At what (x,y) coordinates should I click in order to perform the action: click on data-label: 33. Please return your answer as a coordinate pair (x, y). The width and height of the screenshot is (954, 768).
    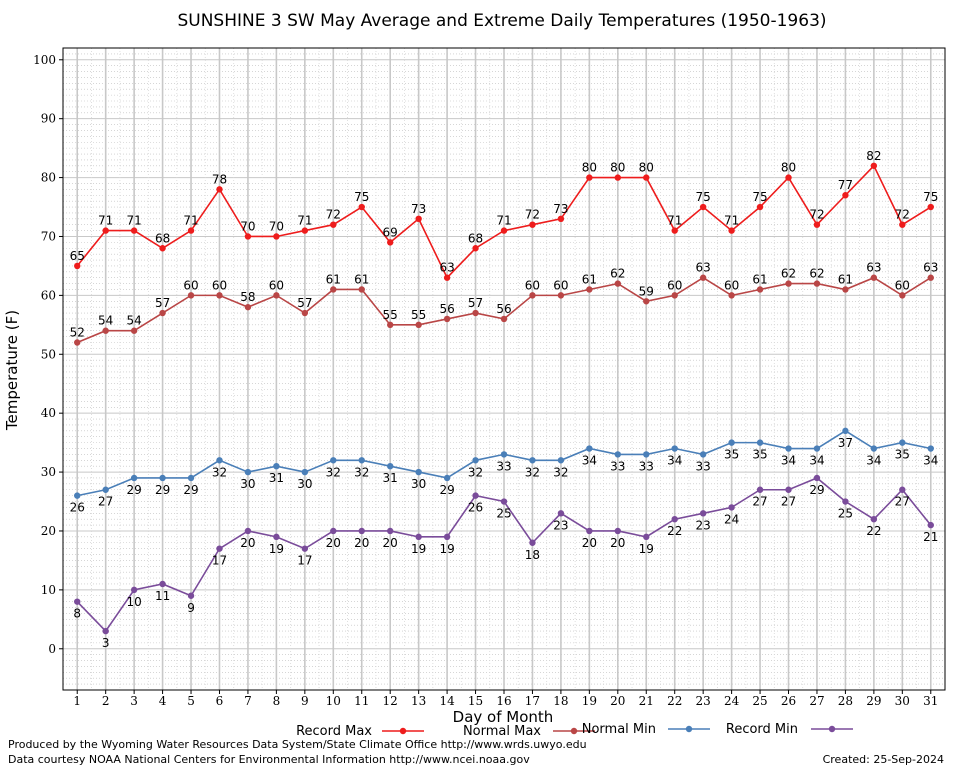
    Looking at the image, I should click on (646, 466).